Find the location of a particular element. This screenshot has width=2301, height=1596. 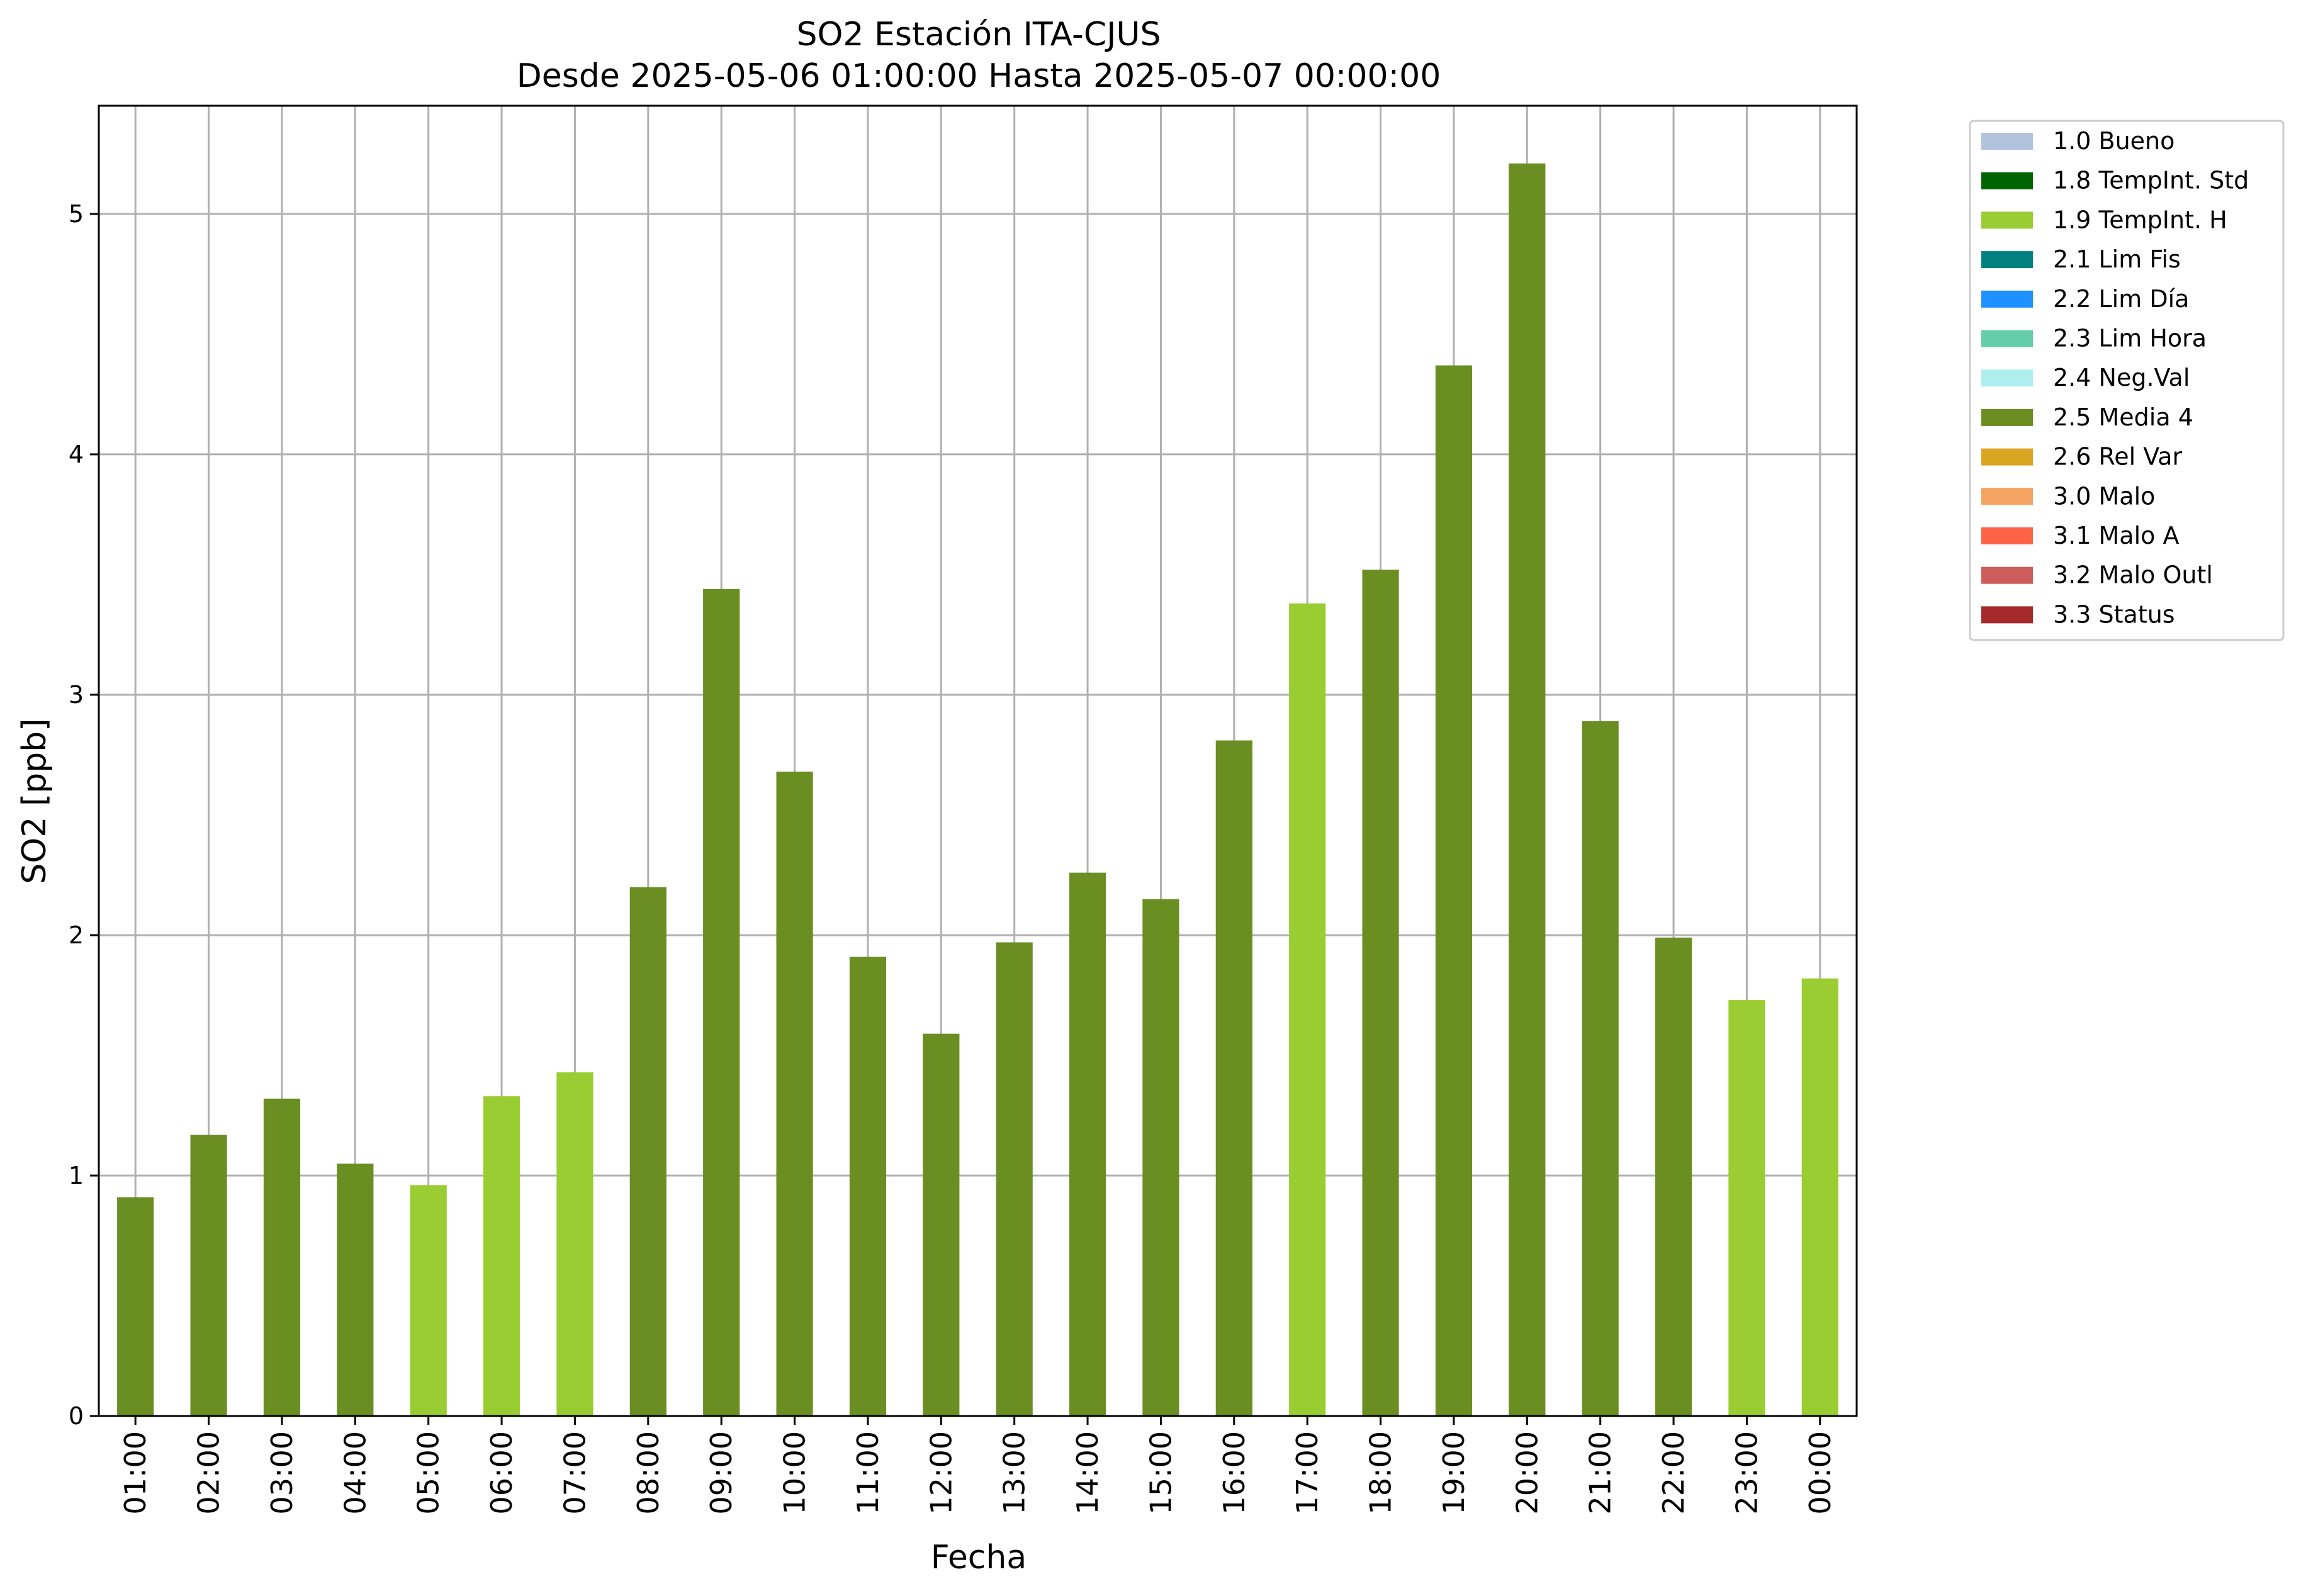

legend-label: 2.6 Rel Var is located at coordinates (2118, 457).